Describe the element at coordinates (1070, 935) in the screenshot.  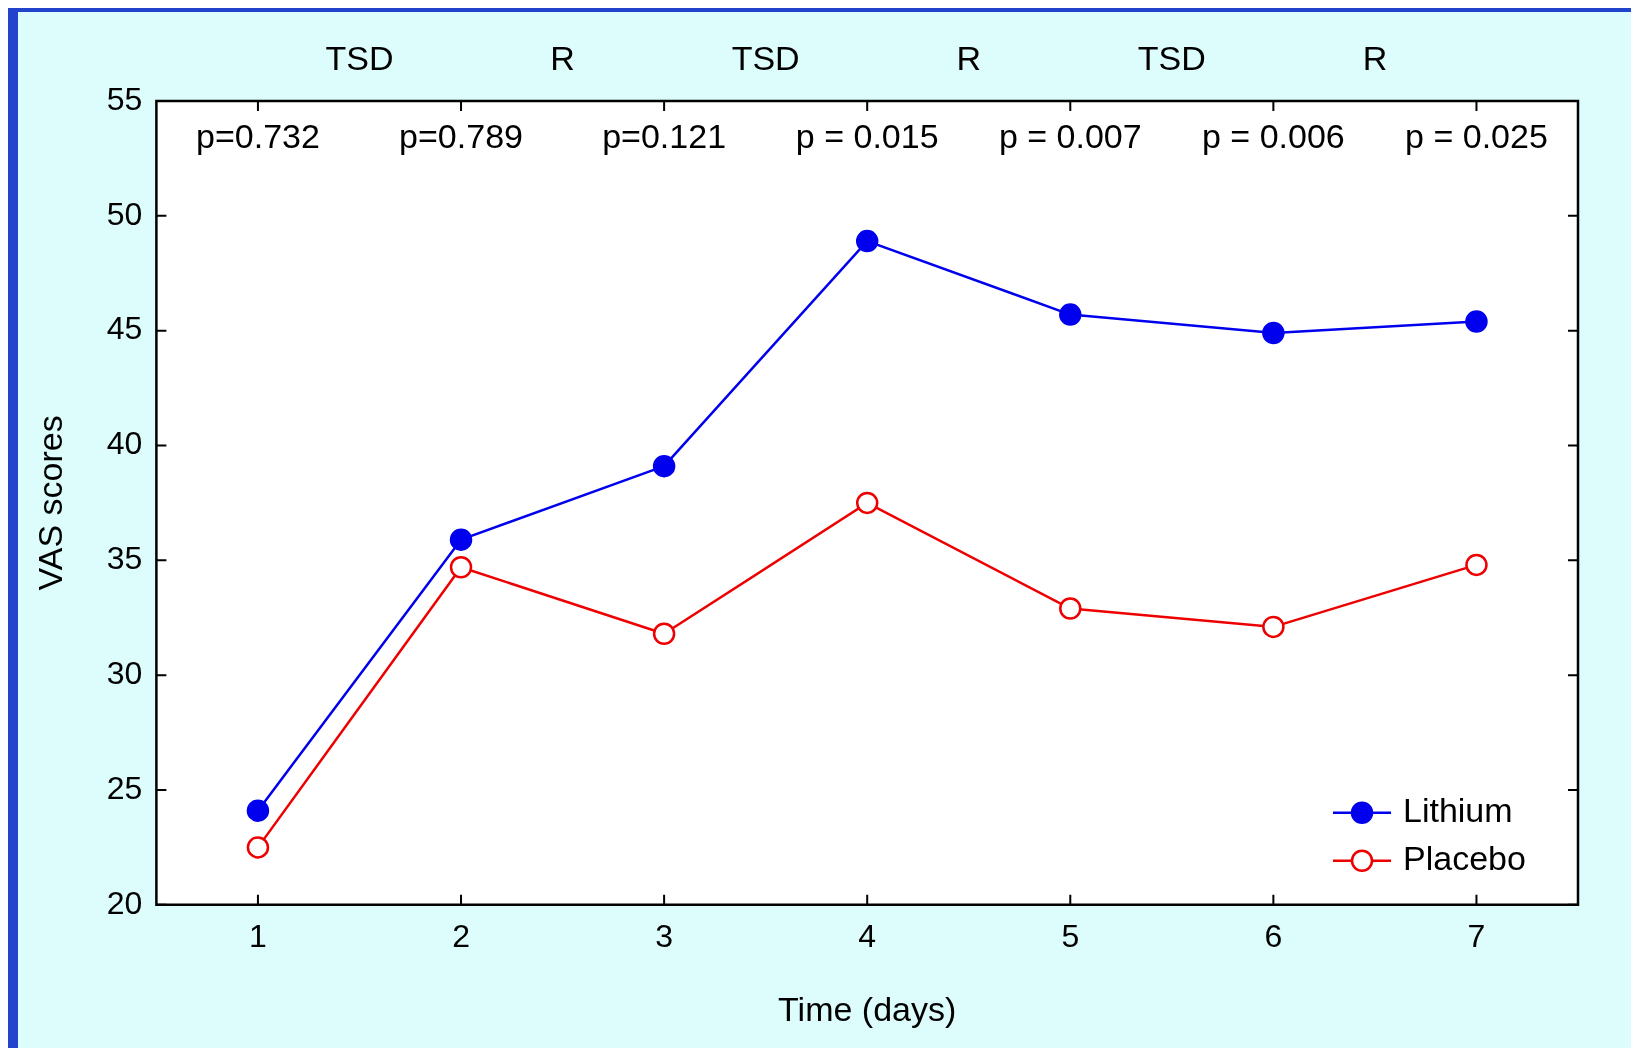
I see `x-tick-label: 5` at that location.